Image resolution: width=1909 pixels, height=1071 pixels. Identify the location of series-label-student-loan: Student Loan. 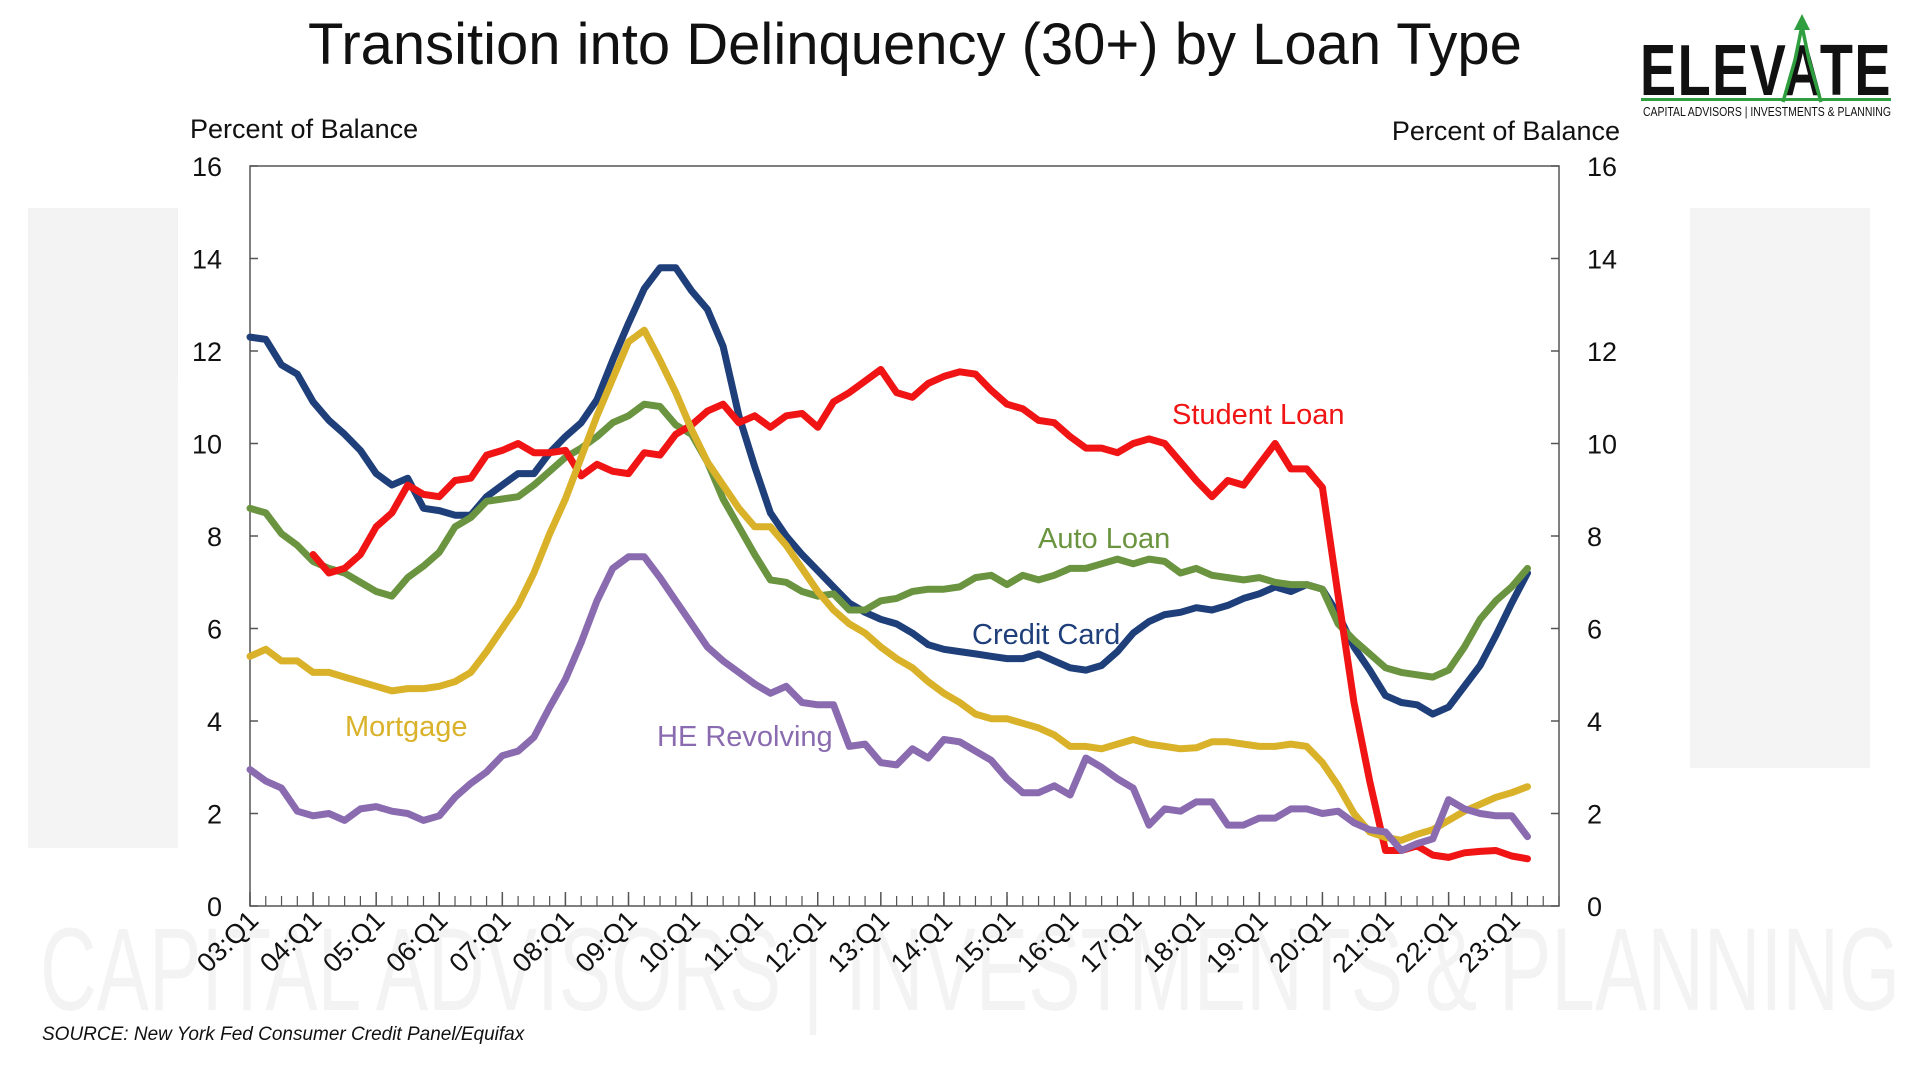
(1258, 415).